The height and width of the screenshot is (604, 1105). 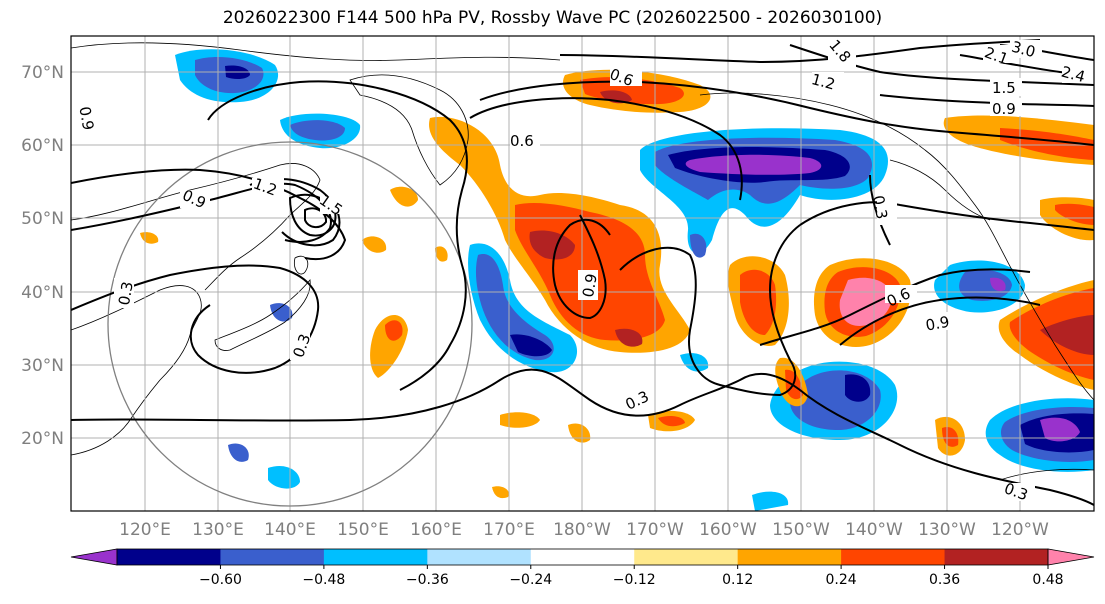 I want to click on contour-label-21: 2.4, so click(x=1073, y=75).